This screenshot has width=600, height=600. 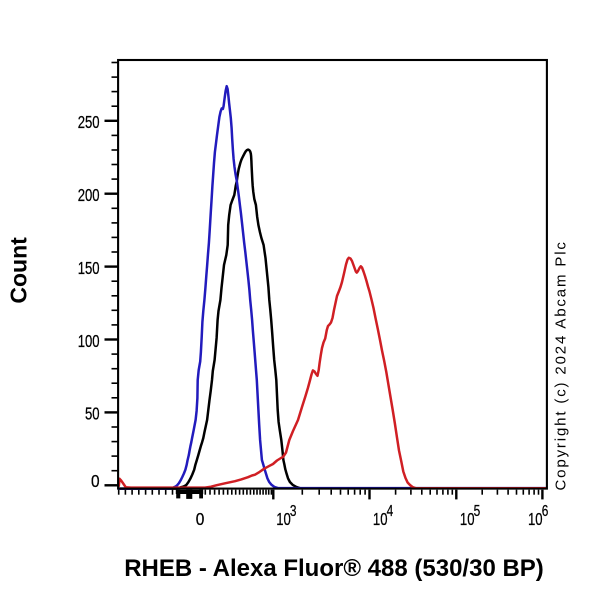 What do you see at coordinates (560, 365) in the screenshot?
I see `svg-text: Copyright (c) 2024 Abcam Plc` at bounding box center [560, 365].